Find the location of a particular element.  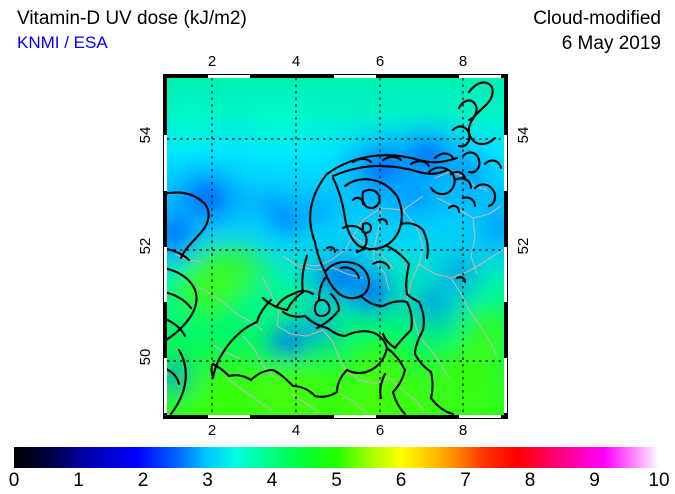

axis-ticks-left is located at coordinates (165, 246).